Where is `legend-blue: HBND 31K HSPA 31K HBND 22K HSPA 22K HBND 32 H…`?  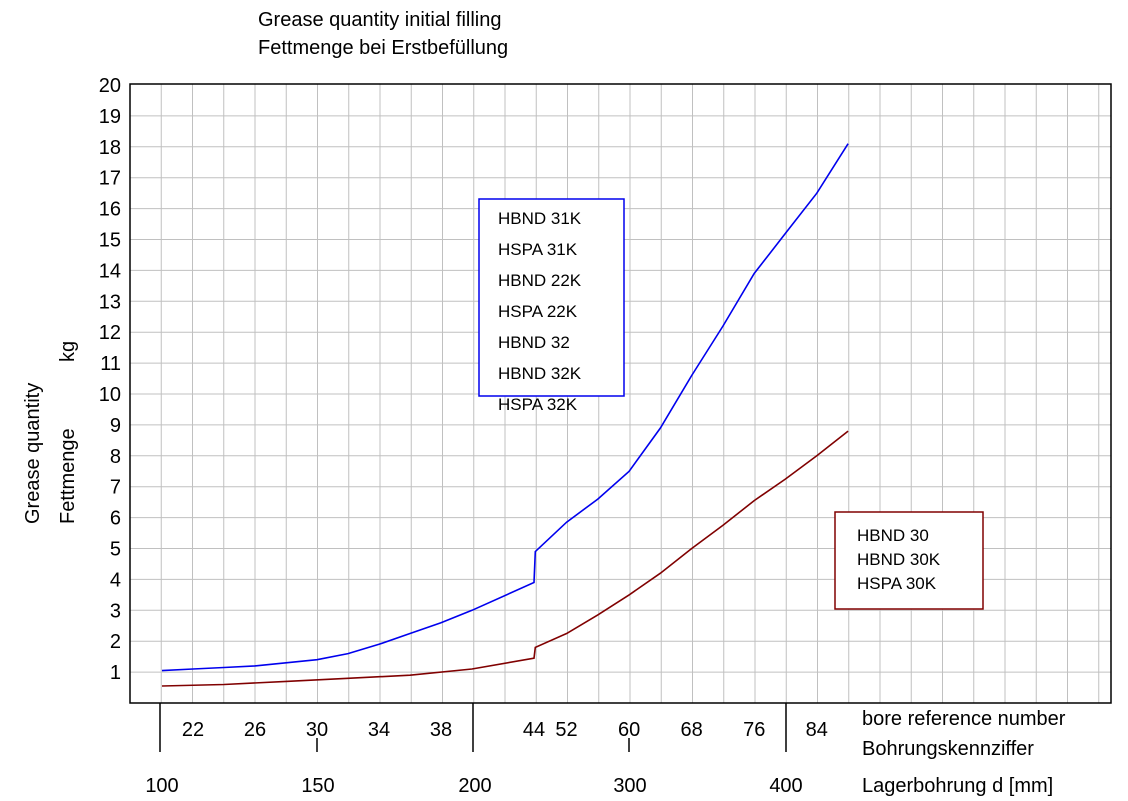 legend-blue: HBND 31K HSPA 31K HBND 22K HSPA 22K HBND 32 H… is located at coordinates (551, 306).